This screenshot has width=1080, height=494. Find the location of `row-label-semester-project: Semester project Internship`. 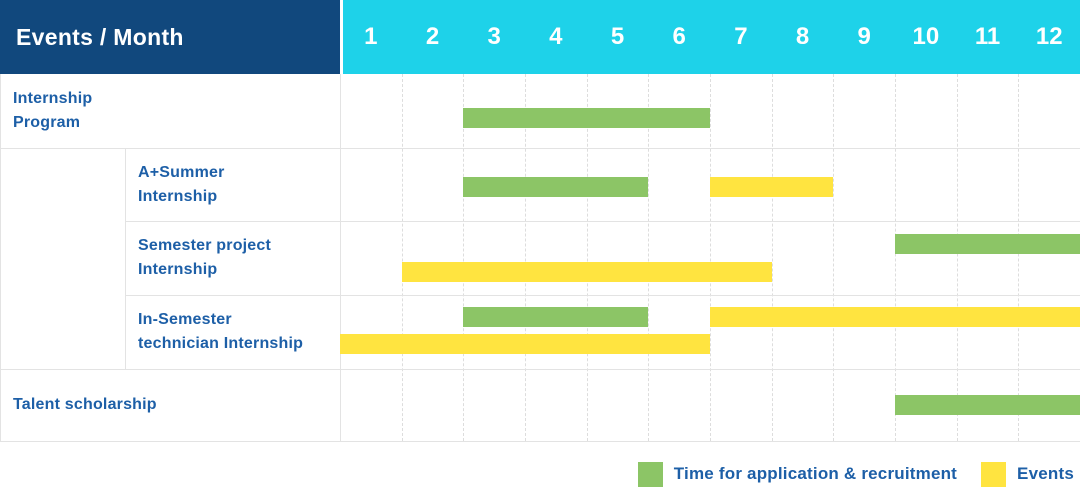

row-label-semester-project: Semester project Internship is located at coordinates (232, 258).